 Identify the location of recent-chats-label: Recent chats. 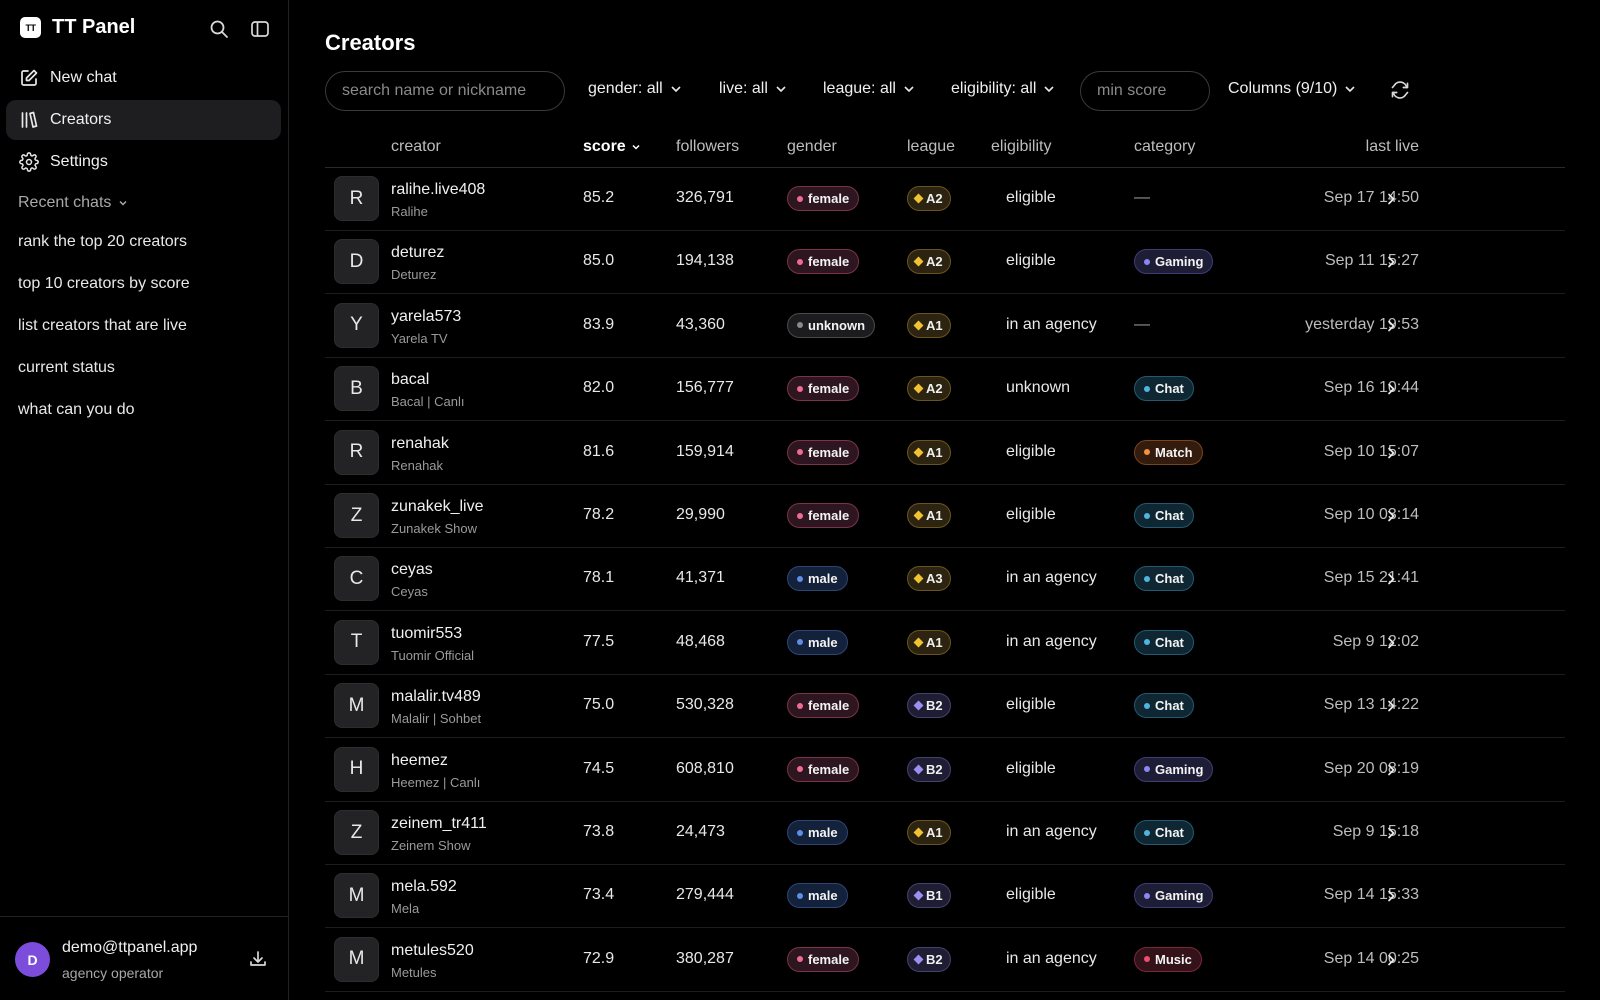
(65, 202).